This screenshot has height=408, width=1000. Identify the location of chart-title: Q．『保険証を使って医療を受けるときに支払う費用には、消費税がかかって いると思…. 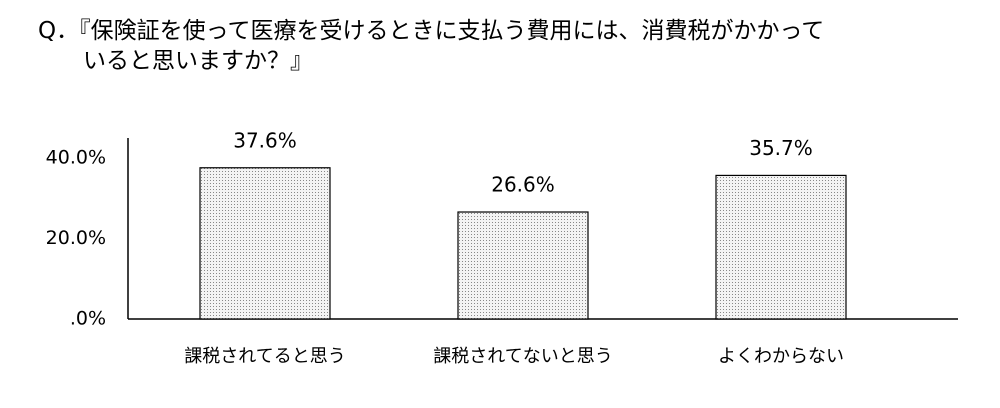
(431, 46).